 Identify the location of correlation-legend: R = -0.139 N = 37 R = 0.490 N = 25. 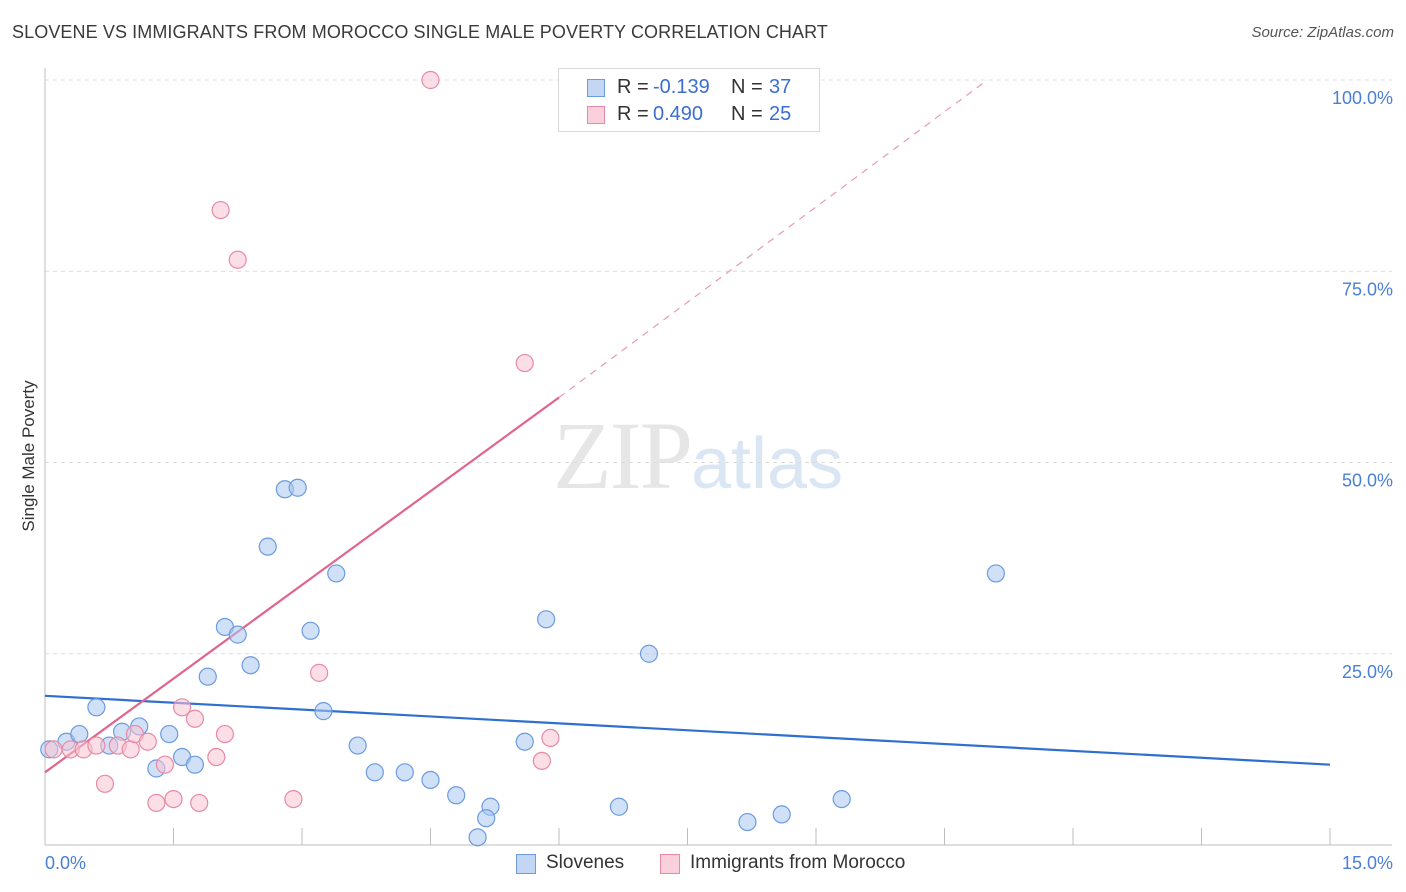
(689, 100).